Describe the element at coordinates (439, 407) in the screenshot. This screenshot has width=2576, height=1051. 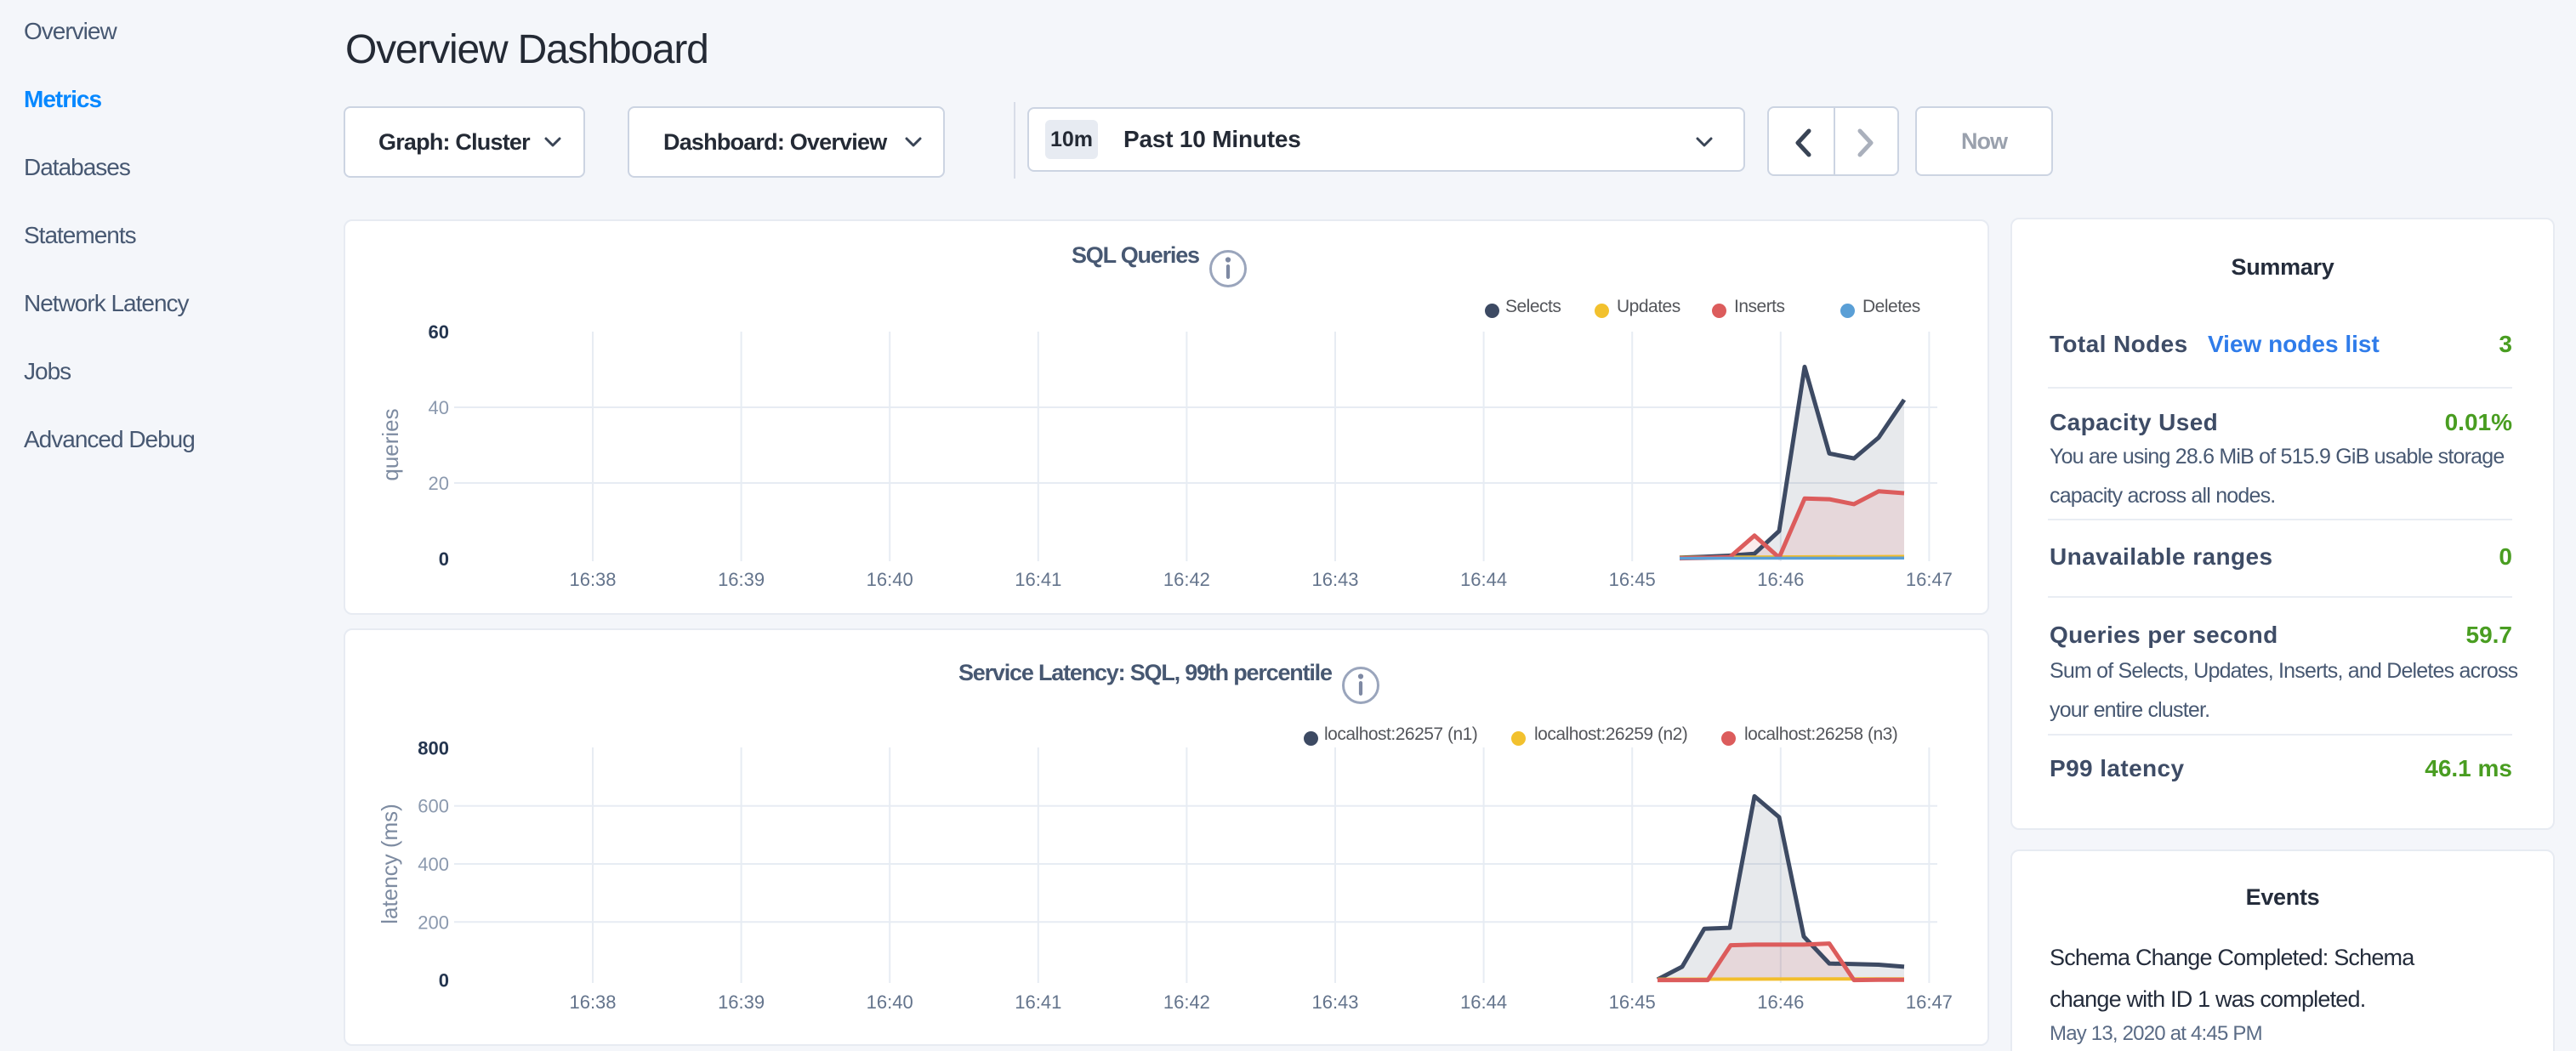
I see `svg-text: 40` at that location.